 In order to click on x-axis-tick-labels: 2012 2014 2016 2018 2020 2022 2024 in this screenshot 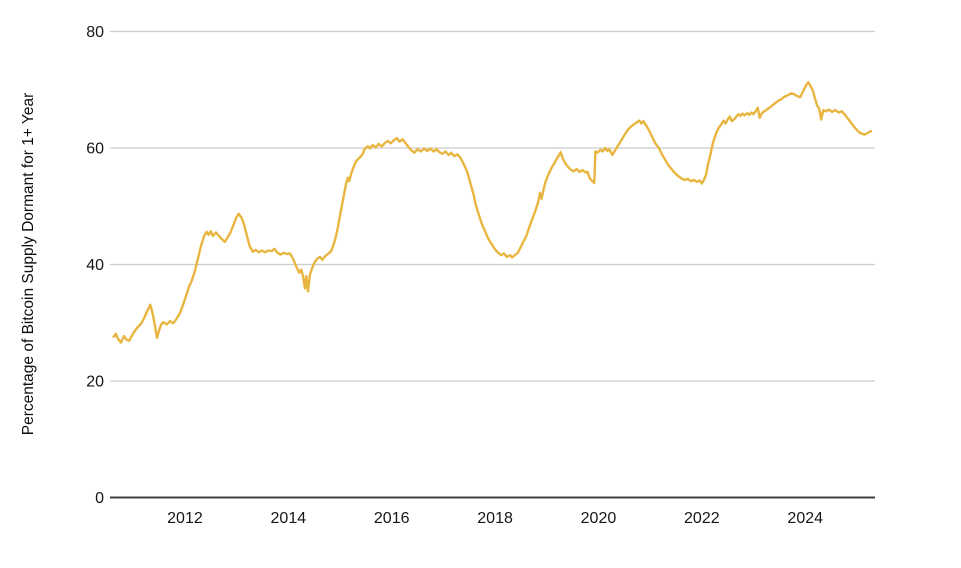, I will do `click(495, 518)`.